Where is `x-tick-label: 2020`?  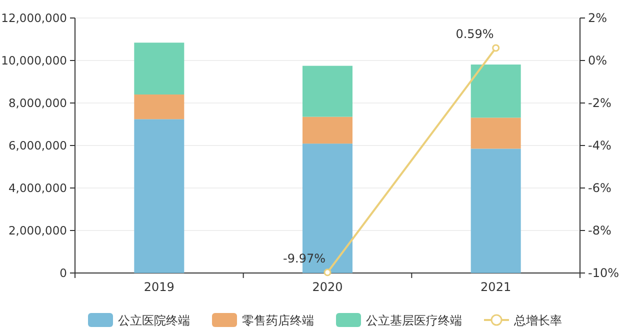
x-tick-label: 2020 is located at coordinates (327, 287).